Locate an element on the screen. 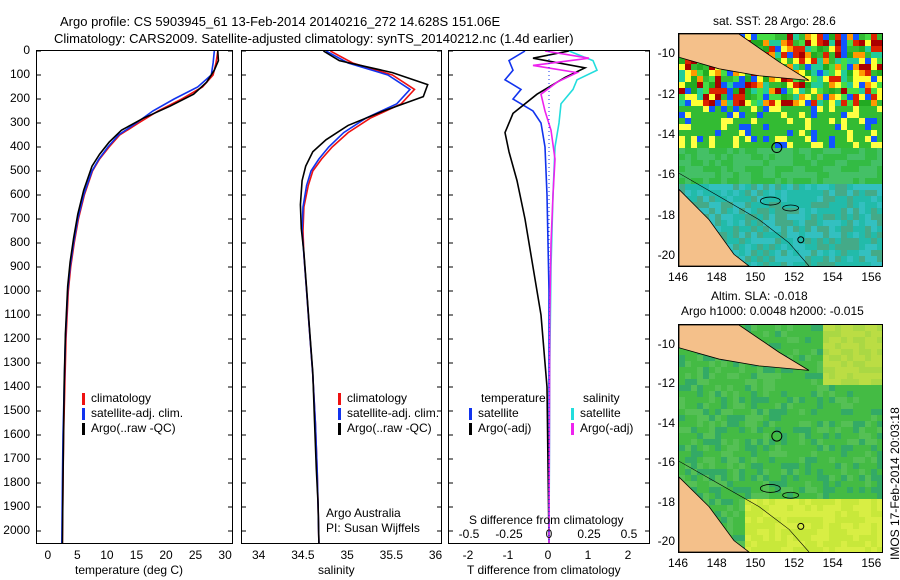  legend-item-t-argo: Argo(-adj) is located at coordinates (507, 428).